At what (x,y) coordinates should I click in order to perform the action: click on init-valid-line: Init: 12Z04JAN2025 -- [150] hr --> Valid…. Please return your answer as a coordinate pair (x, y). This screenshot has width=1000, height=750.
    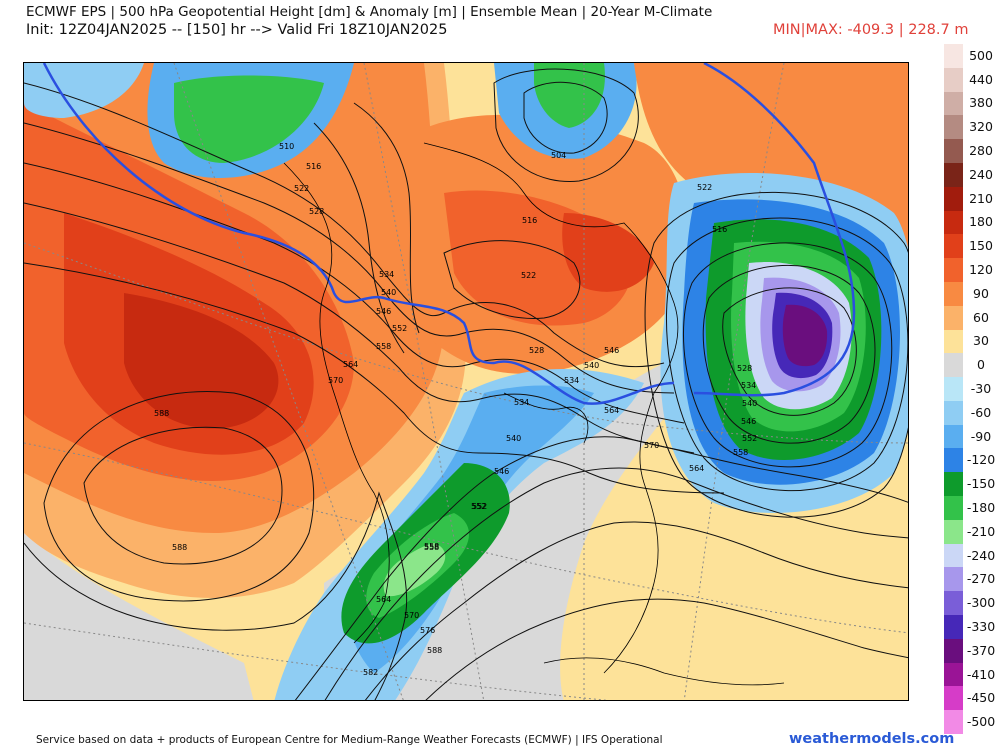
    Looking at the image, I should click on (237, 30).